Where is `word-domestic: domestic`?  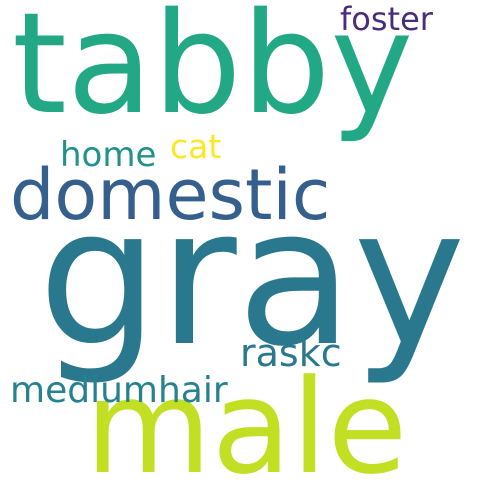
word-domestic: domestic is located at coordinates (170, 195).